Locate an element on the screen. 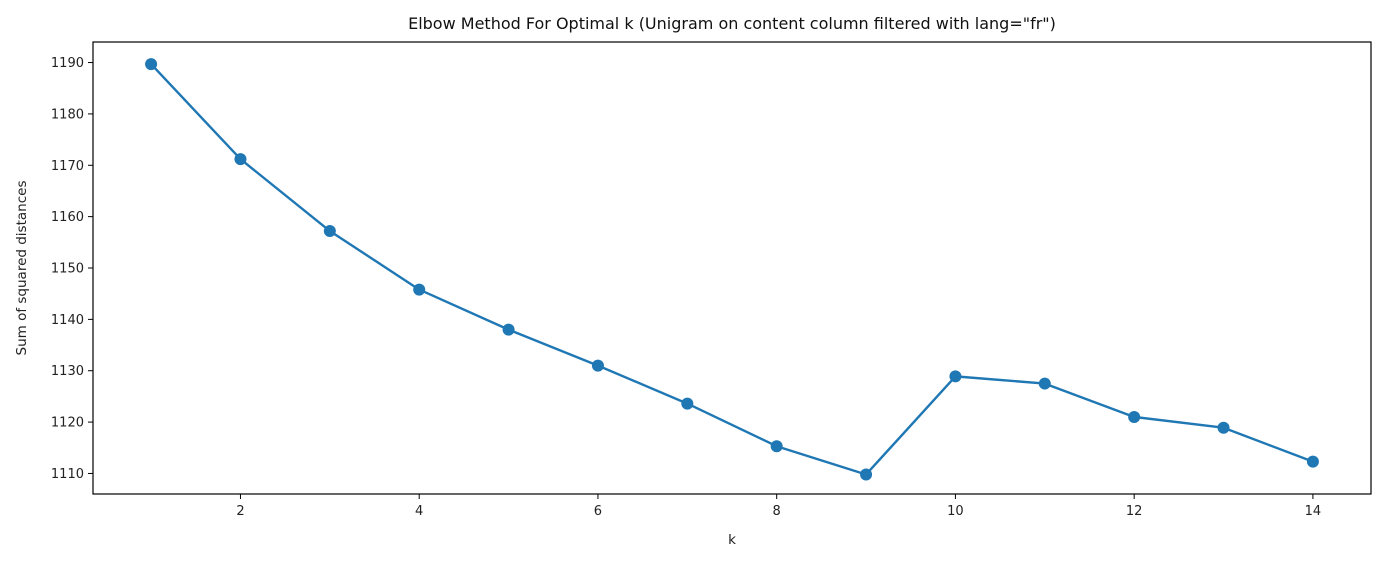 This screenshot has height=563, width=1386. x-tick-label: 8 is located at coordinates (777, 511).